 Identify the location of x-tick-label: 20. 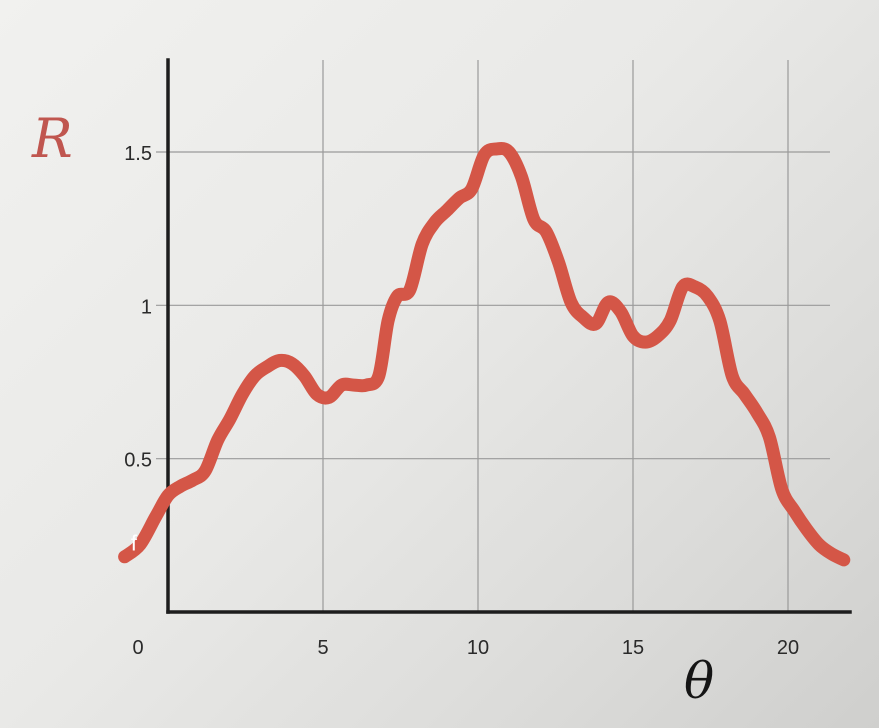
(788, 648).